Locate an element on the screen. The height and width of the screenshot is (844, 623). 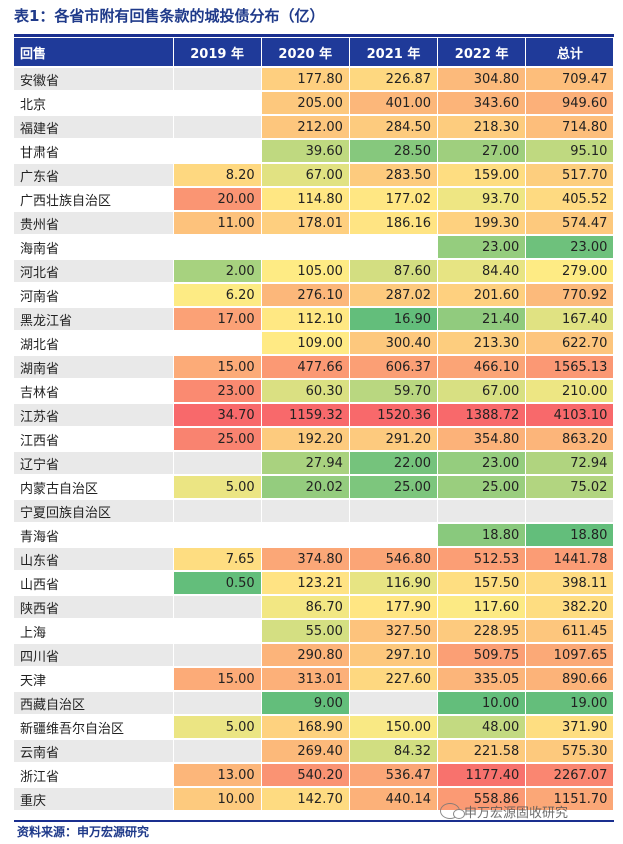
province-cell: 安徽省 is located at coordinates (94, 78).